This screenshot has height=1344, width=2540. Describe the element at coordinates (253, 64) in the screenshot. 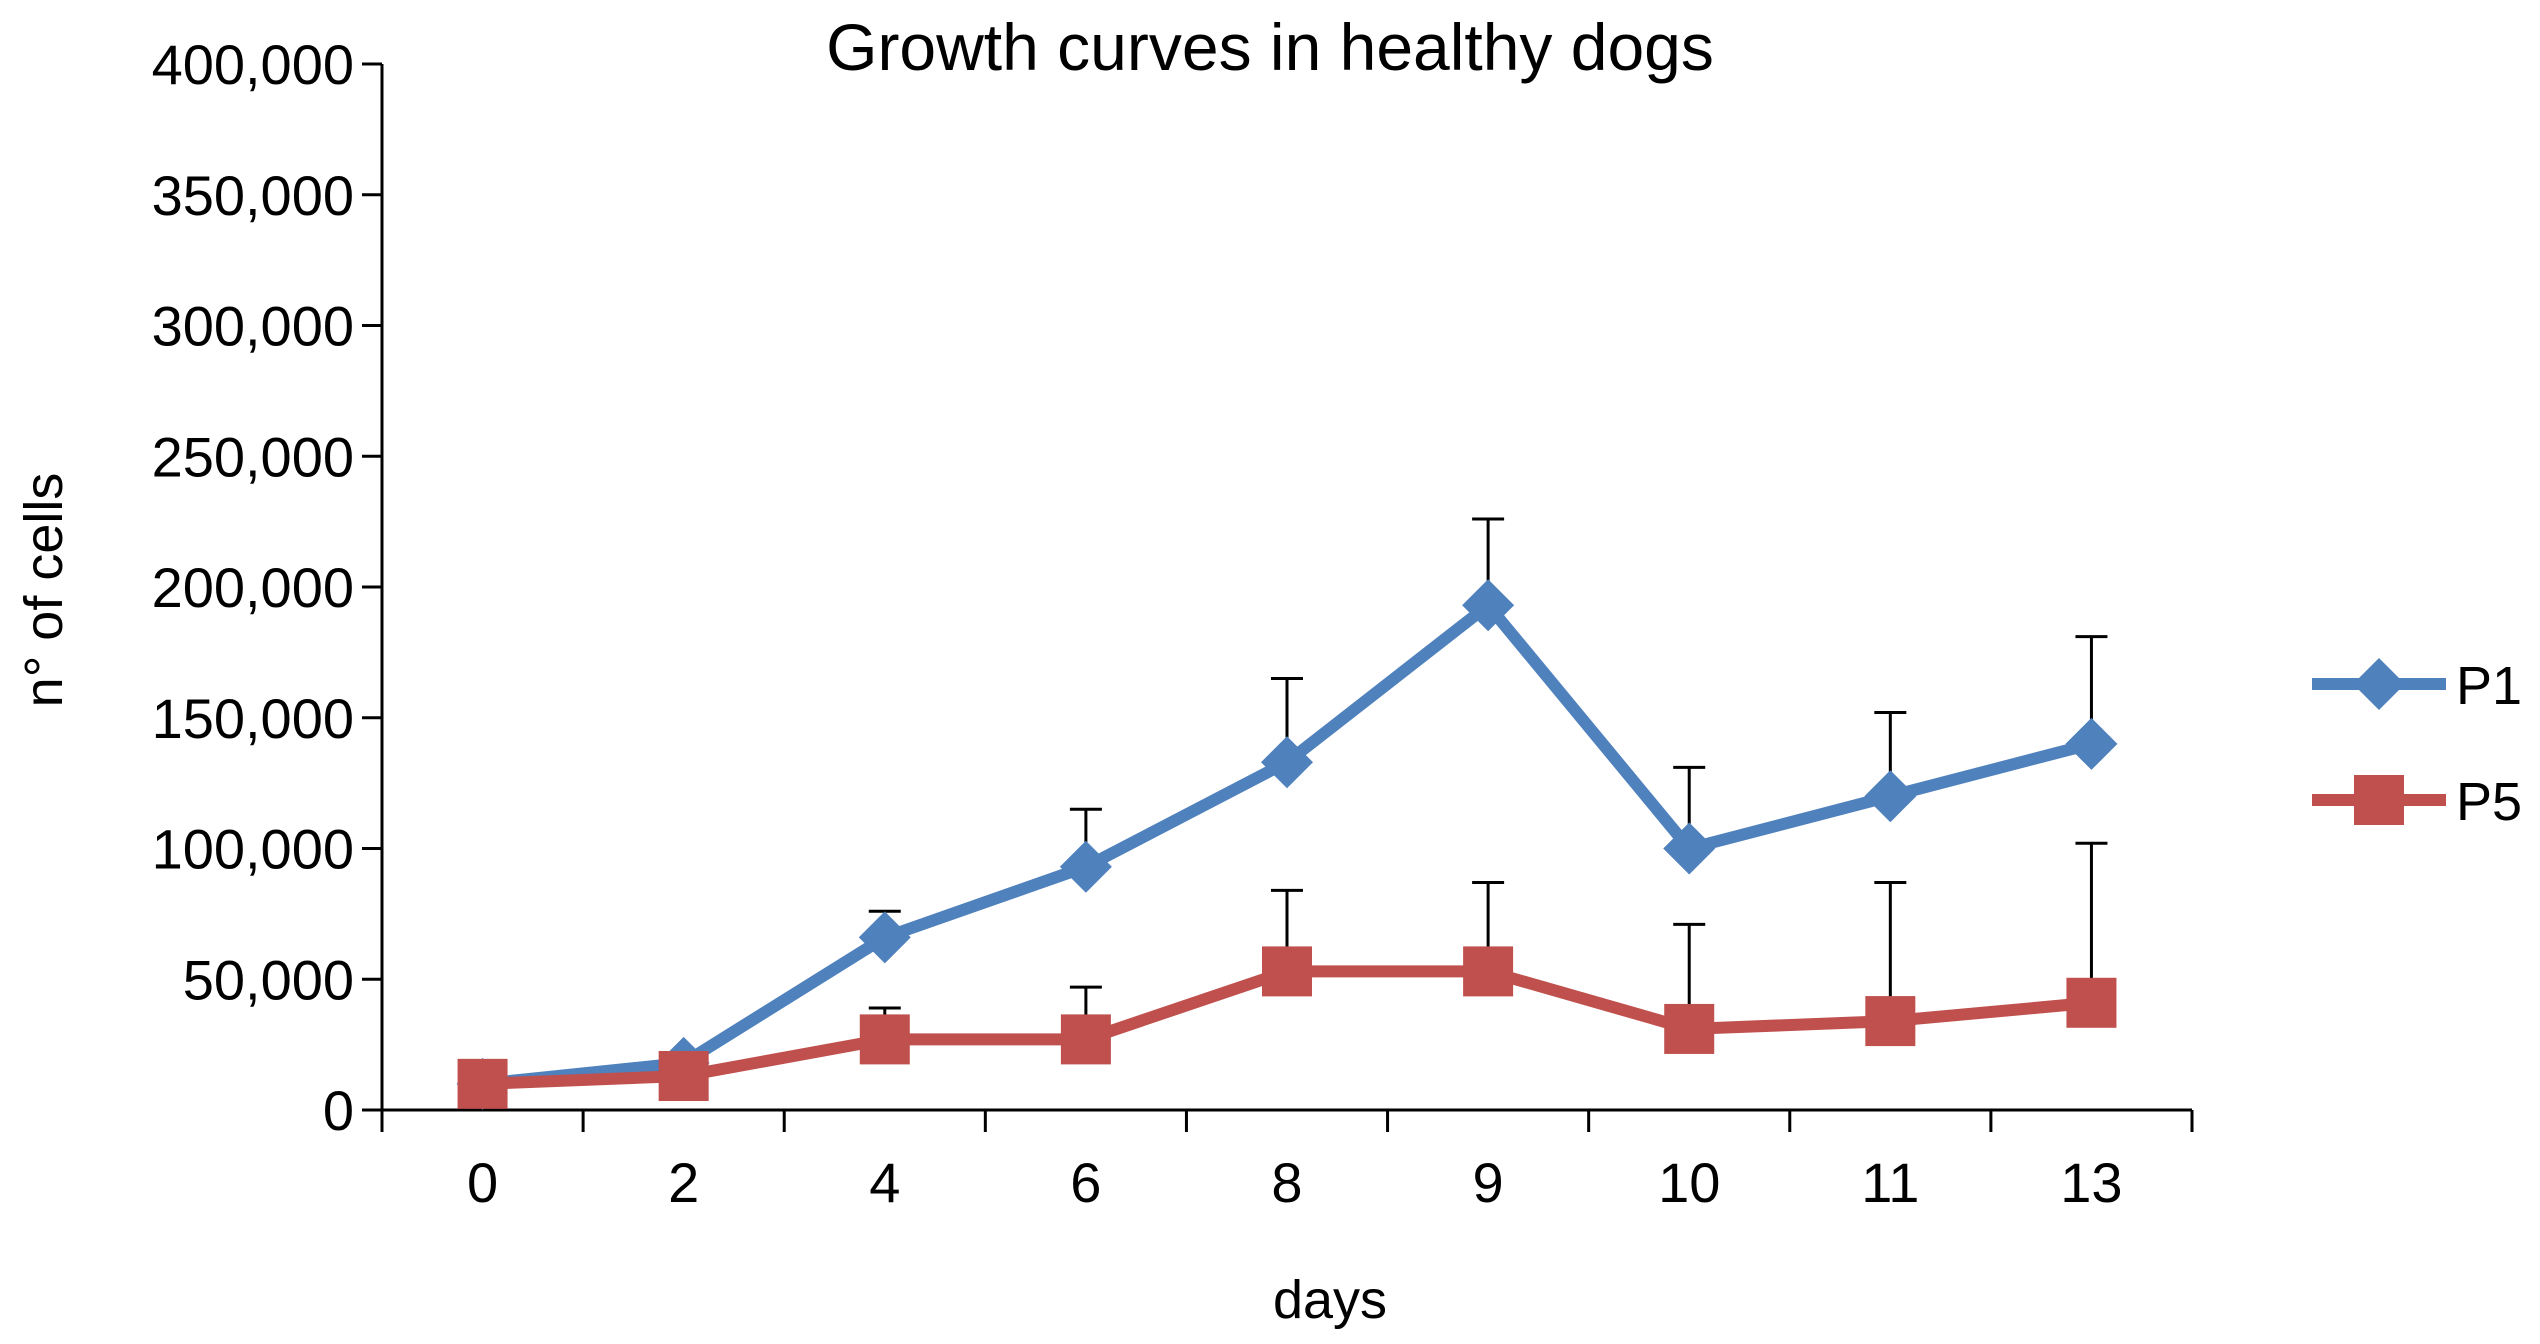

I see `y-tick-label: 400,000` at that location.